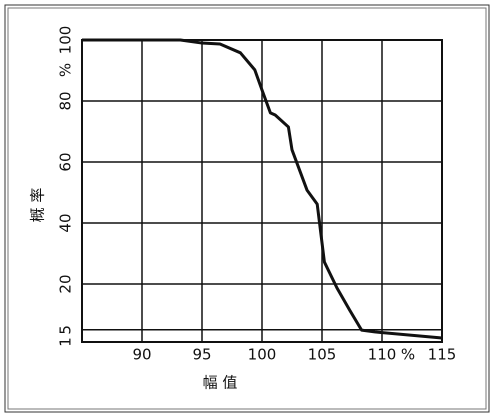 This screenshot has width=494, height=417. What do you see at coordinates (38, 205) in the screenshot?
I see `y-axis-label: 概 率` at bounding box center [38, 205].